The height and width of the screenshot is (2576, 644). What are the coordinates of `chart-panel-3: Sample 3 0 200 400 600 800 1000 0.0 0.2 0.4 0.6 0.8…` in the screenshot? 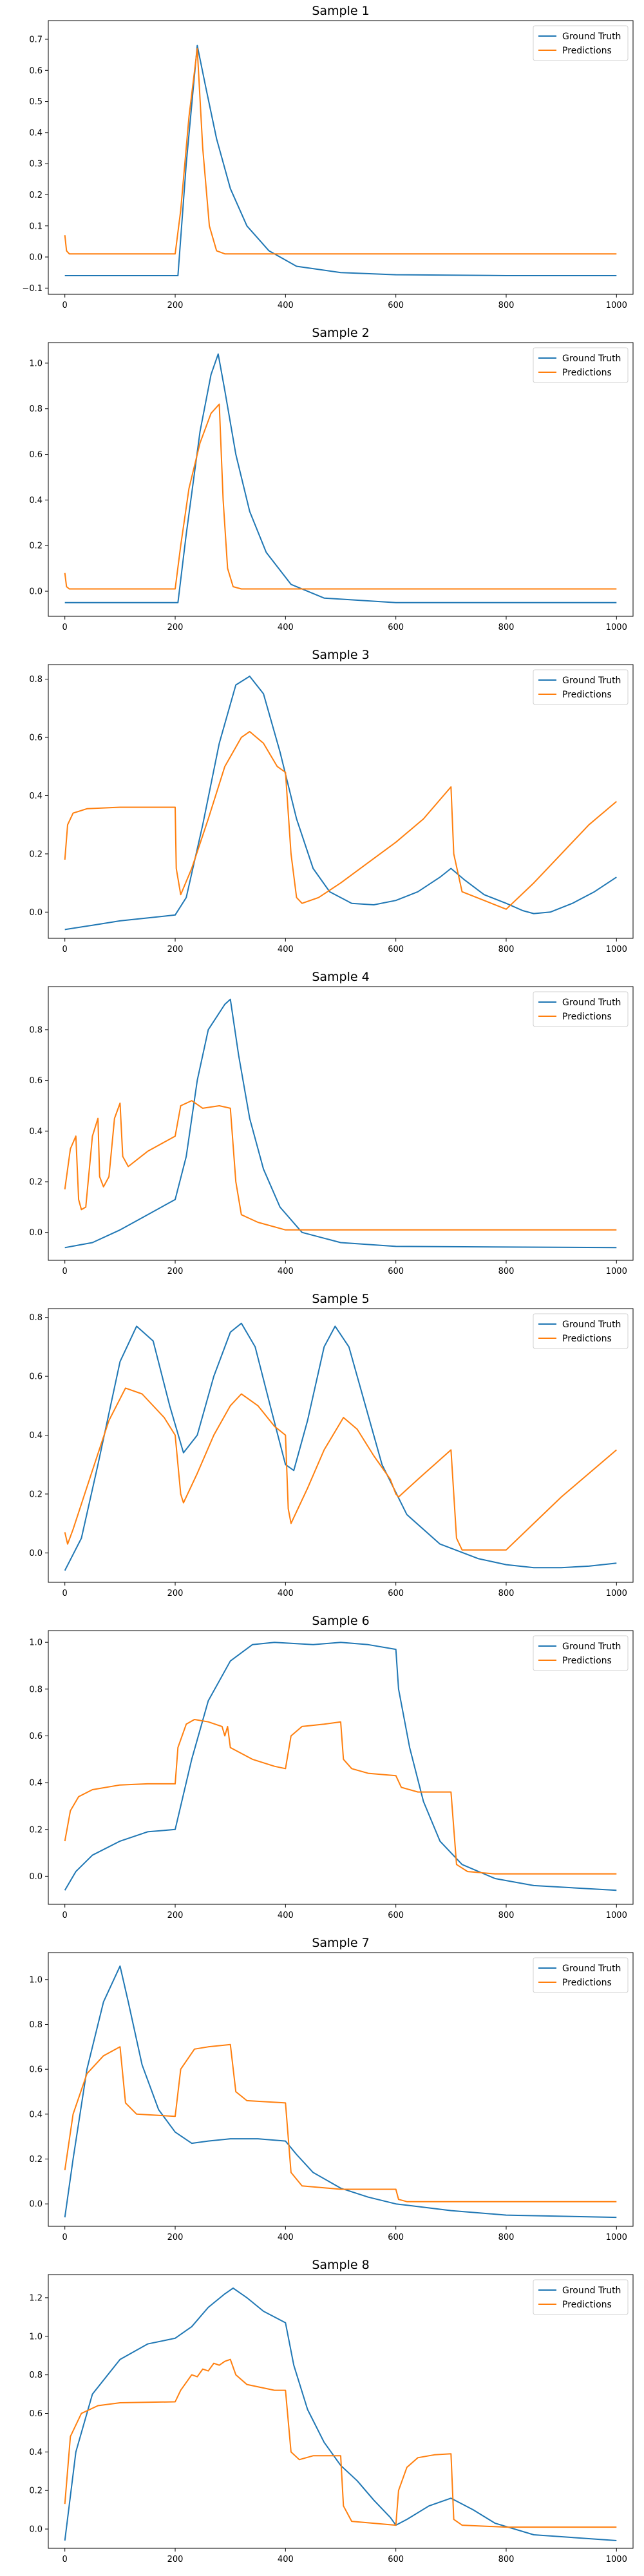 It's located at (332, 801).